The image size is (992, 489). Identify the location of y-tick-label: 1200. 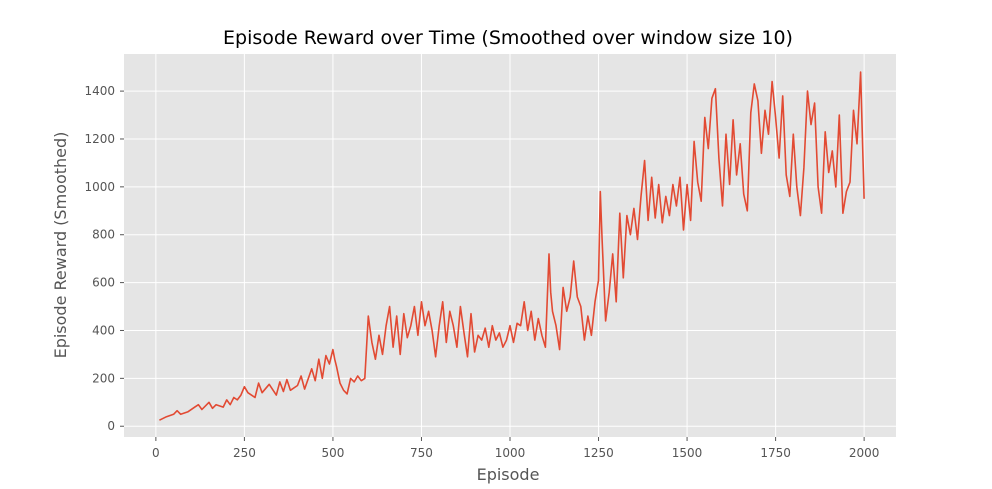
(99, 139).